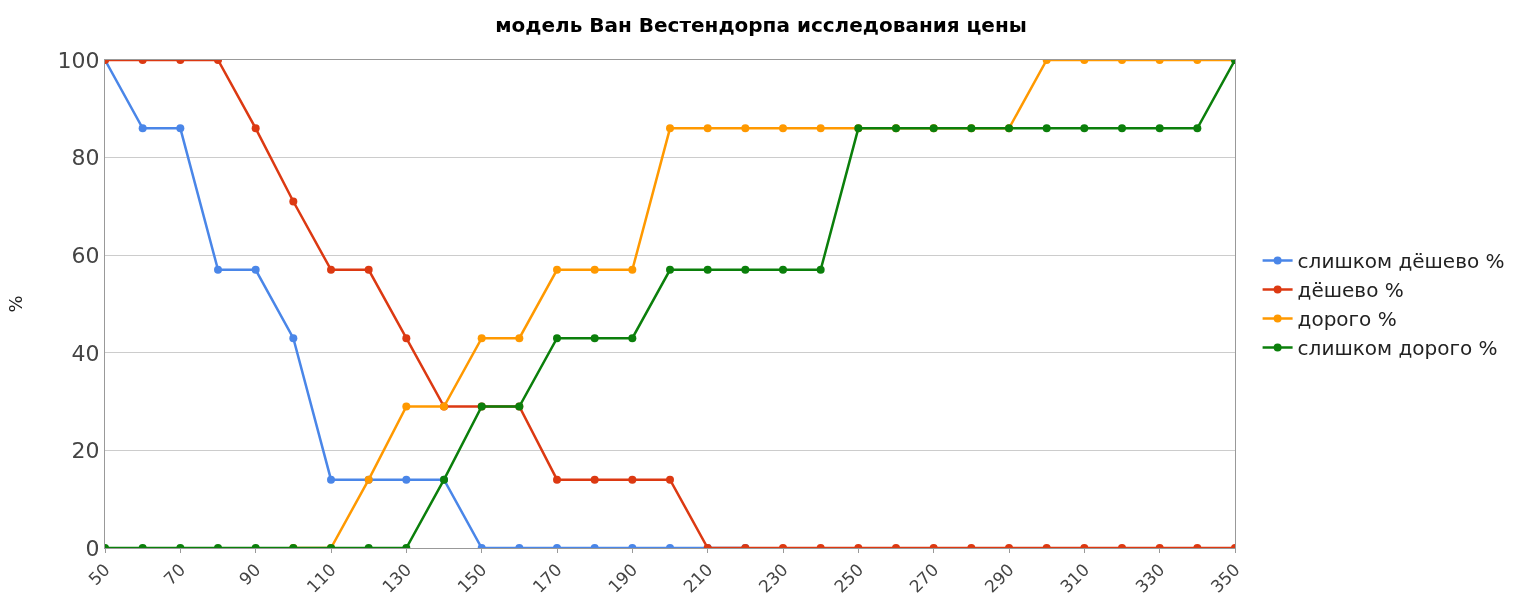  I want to click on x-tick-label: 170, so click(547, 578).